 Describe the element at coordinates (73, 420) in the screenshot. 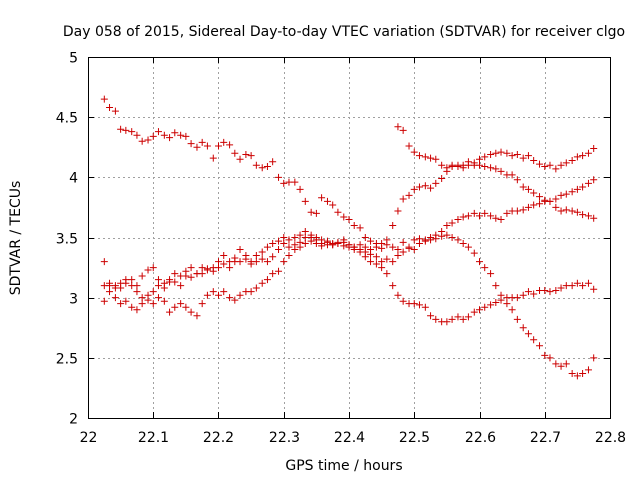

I see `y-tick-label: 2` at that location.